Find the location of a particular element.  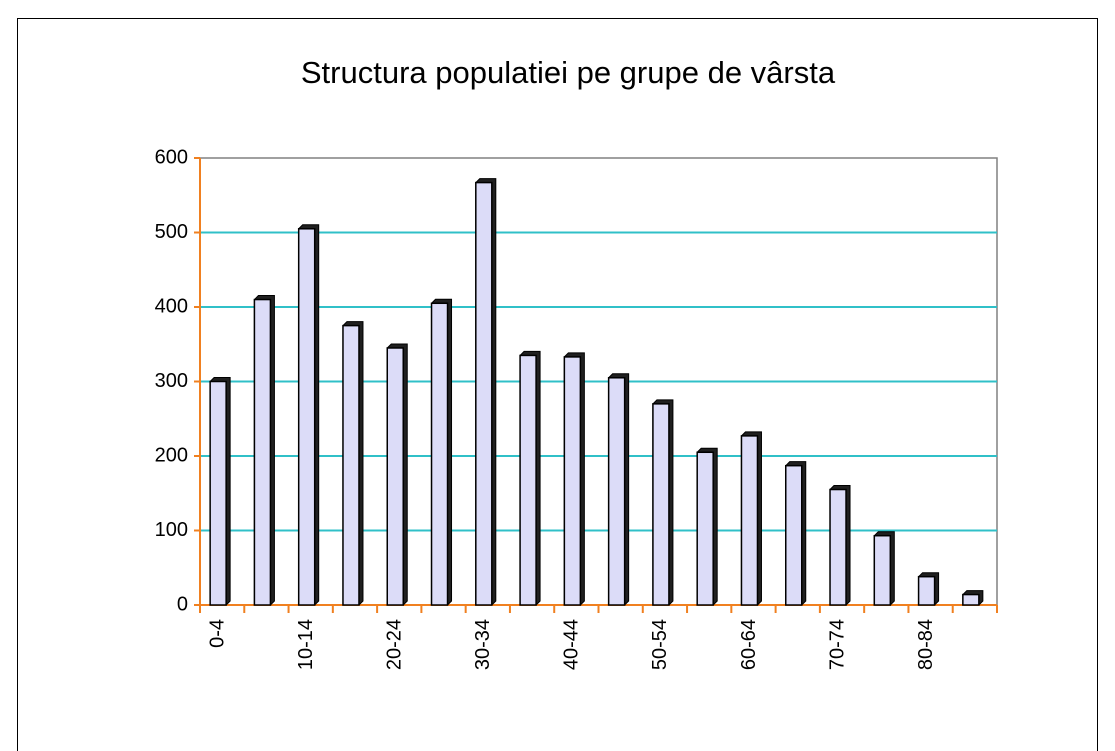

x-tick-label: 20-24 is located at coordinates (395, 644).